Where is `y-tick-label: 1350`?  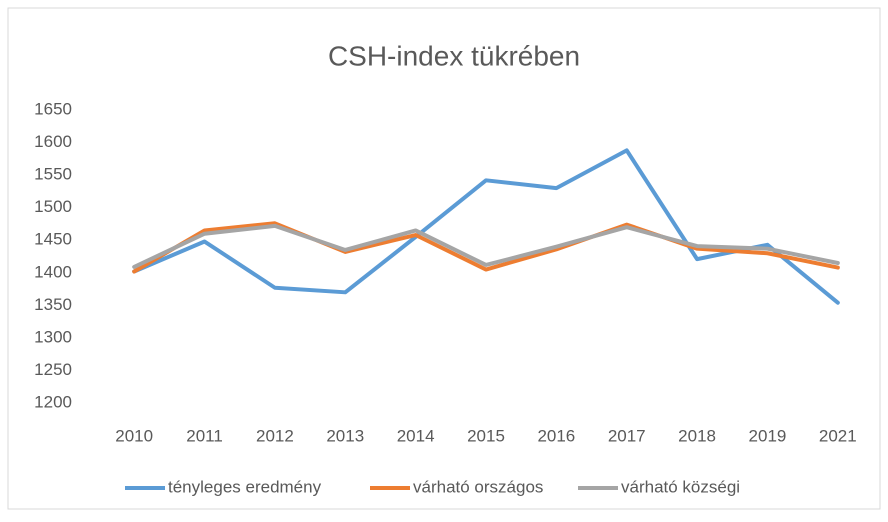 y-tick-label: 1350 is located at coordinates (53, 304).